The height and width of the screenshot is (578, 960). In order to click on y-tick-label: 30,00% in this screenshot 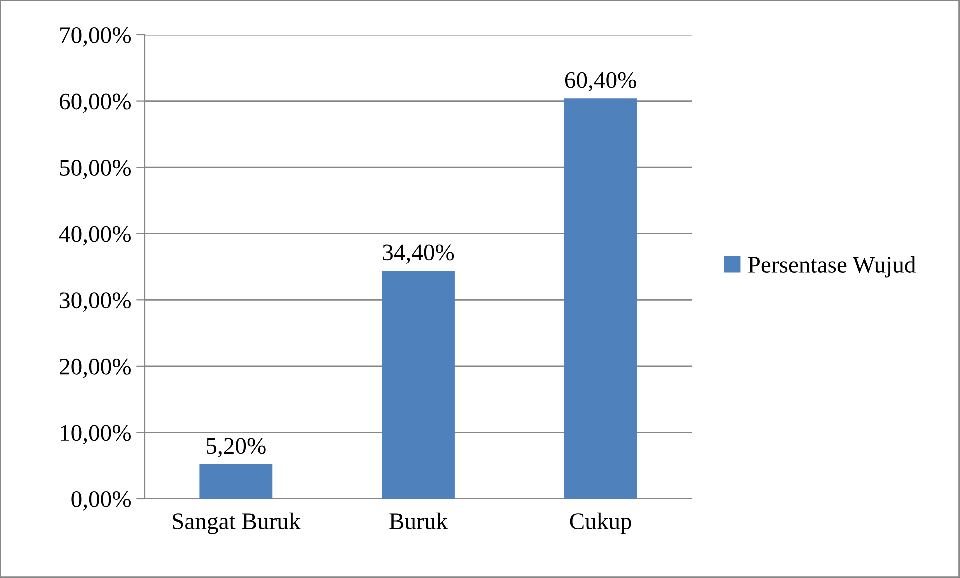, I will do `click(95, 302)`.